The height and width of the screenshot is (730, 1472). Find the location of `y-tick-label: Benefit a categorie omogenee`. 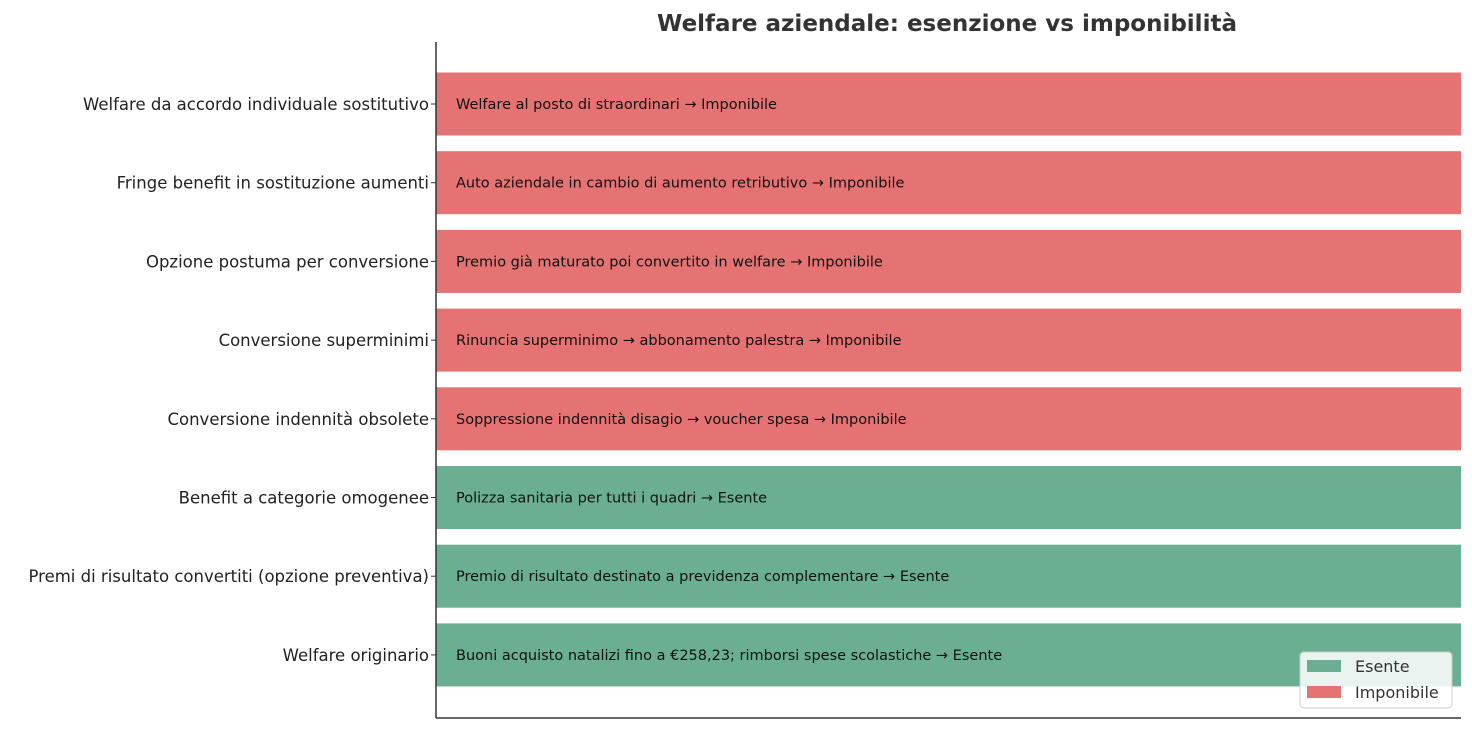

y-tick-label: Benefit a categorie omogenee is located at coordinates (304, 498).